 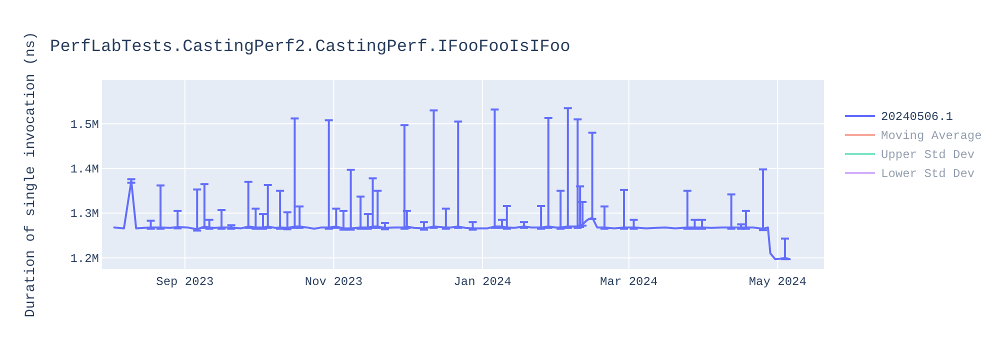 What do you see at coordinates (917, 117) in the screenshot?
I see `legend-label: 20240506.1` at bounding box center [917, 117].